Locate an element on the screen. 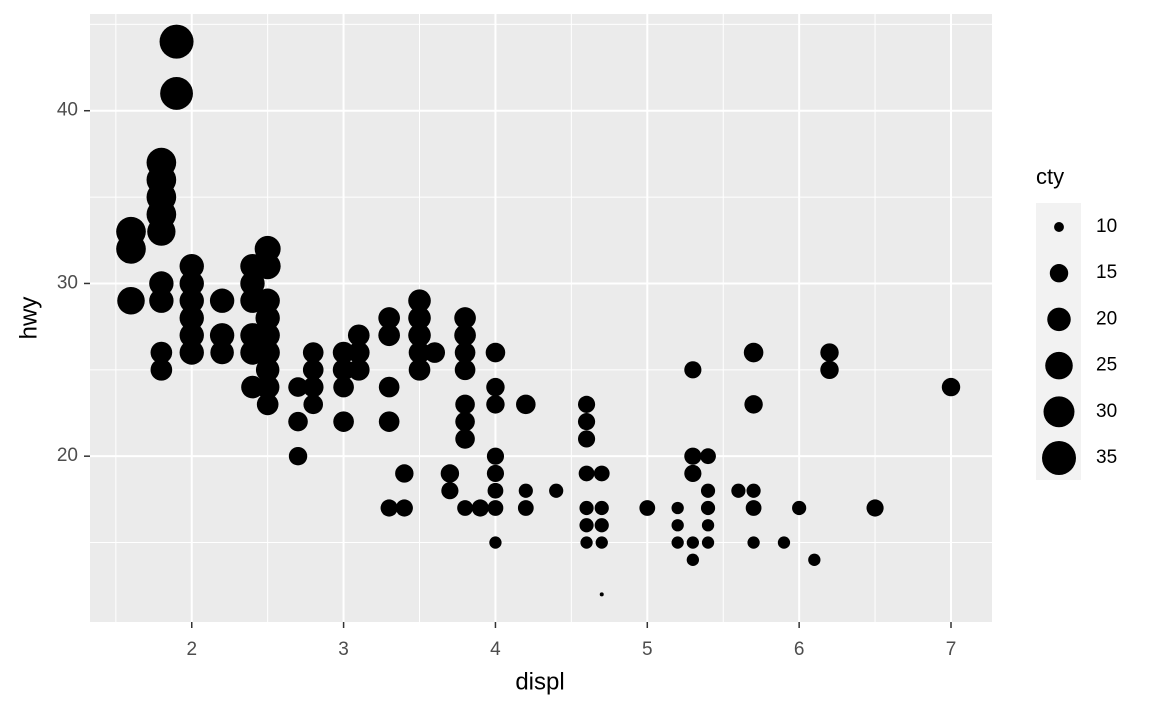  x-tick-label: 4 is located at coordinates (495, 649).